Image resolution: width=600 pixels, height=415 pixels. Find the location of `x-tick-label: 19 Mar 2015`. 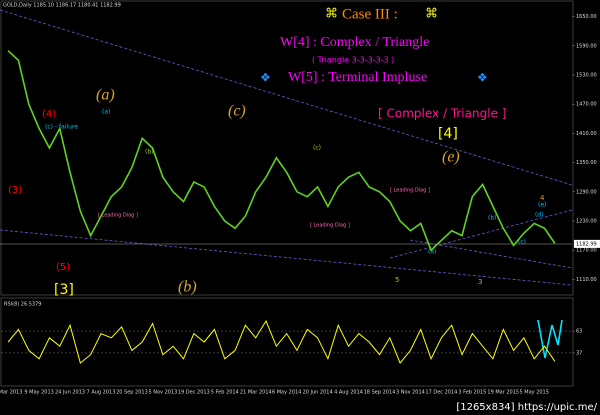

x-tick-label: 19 Mar 2015 is located at coordinates (503, 393).